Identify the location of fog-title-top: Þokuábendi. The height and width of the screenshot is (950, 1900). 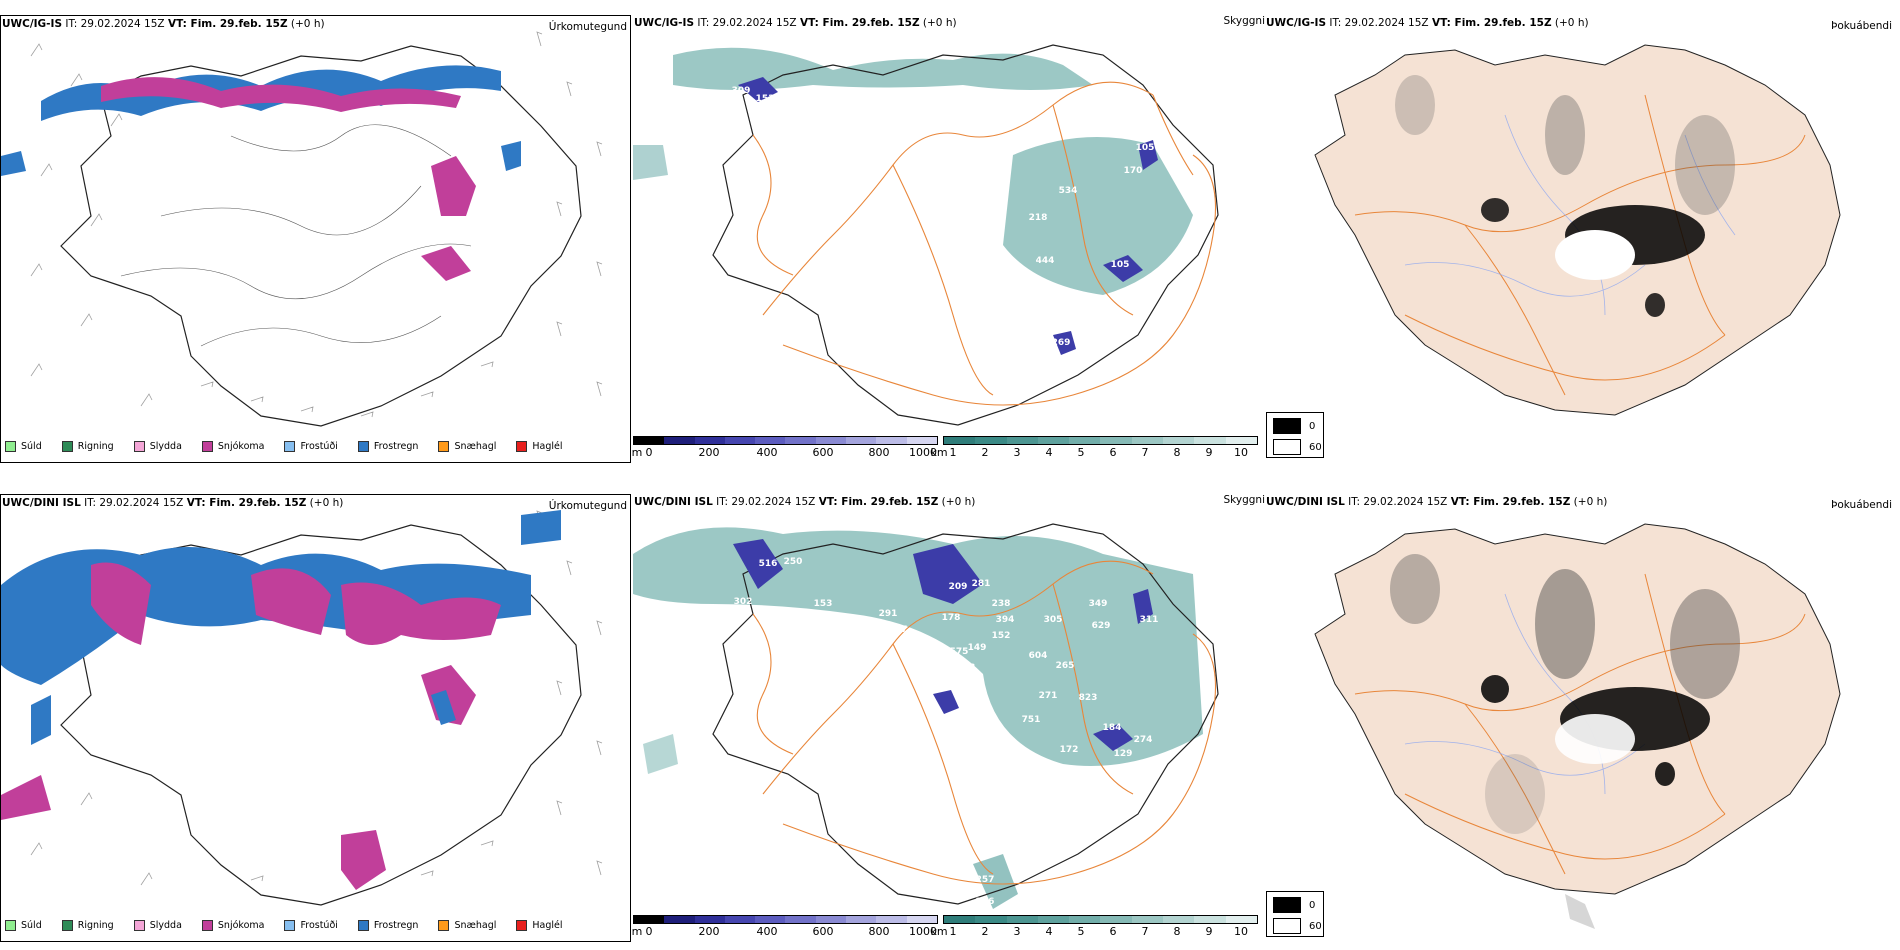
(1861, 26).